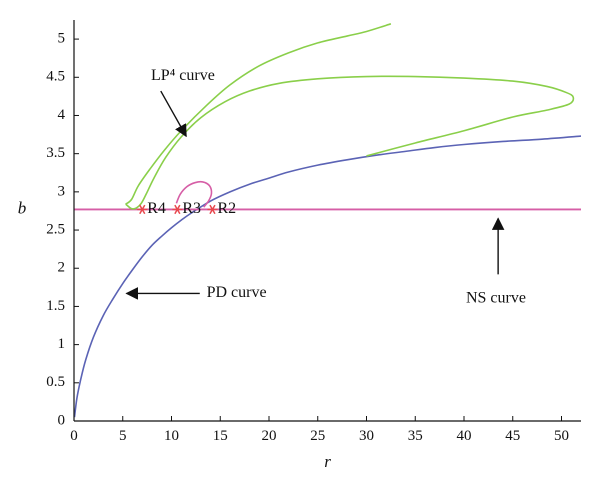 The image size is (600, 490). I want to click on curve-small-loop, so click(194, 194).